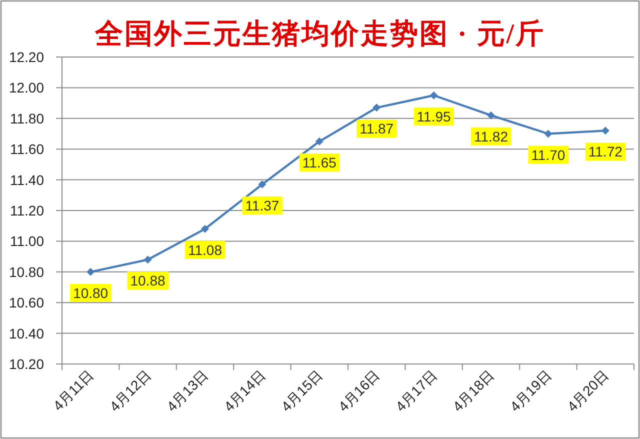 The height and width of the screenshot is (439, 640). What do you see at coordinates (530, 390) in the screenshot?
I see `x-tick-label: 4月19日` at bounding box center [530, 390].